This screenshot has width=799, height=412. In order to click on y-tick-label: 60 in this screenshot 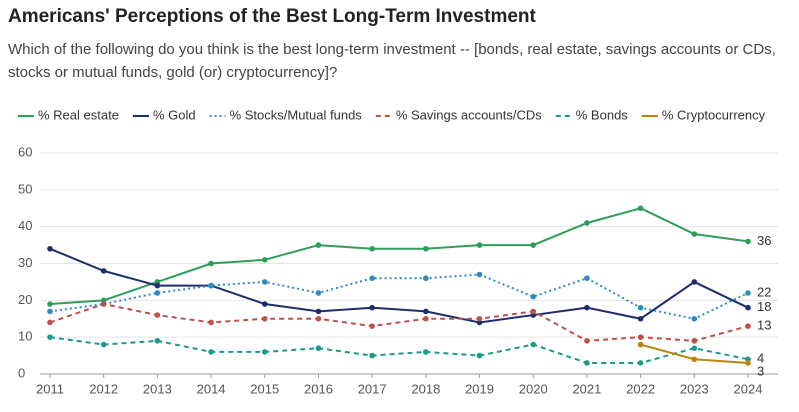, I will do `click(25, 151)`.